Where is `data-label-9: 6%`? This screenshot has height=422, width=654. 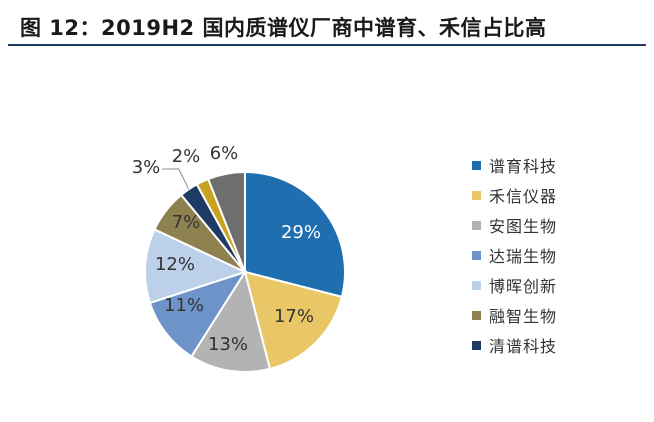 data-label-9: 6% is located at coordinates (224, 153).